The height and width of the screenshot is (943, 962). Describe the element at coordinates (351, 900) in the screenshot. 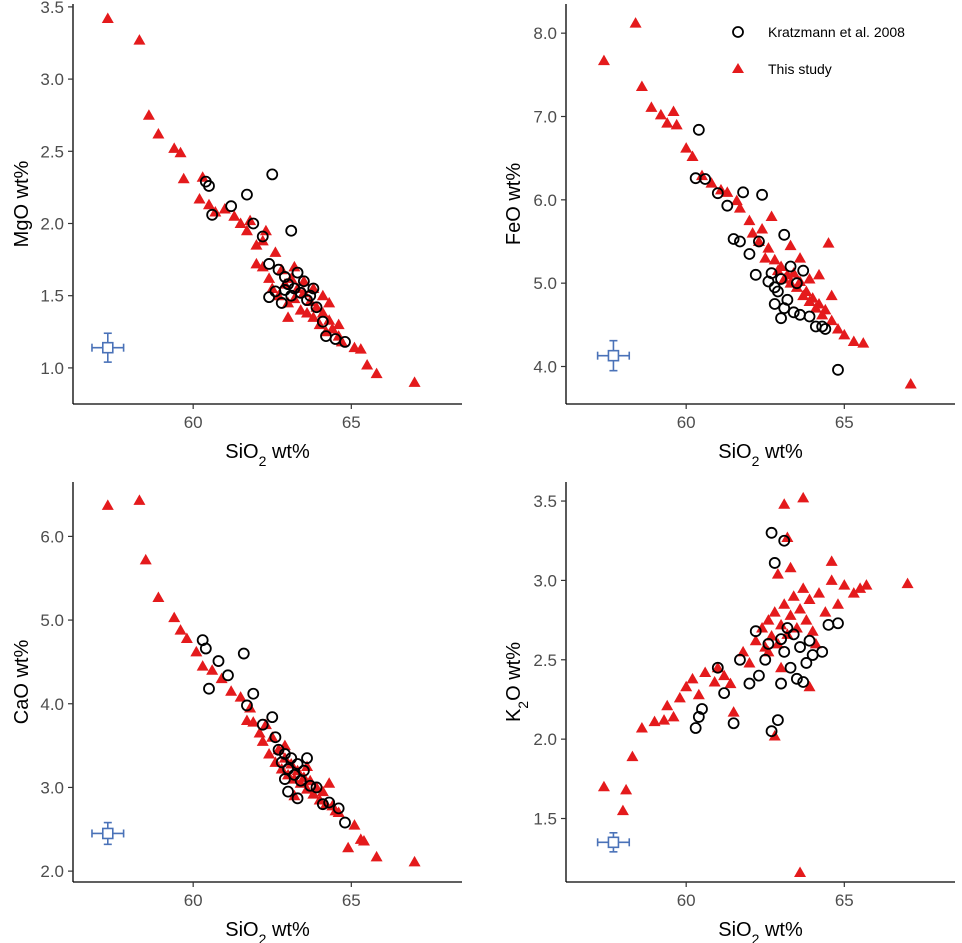

I see `chart-2-x-tick-label: 65` at that location.